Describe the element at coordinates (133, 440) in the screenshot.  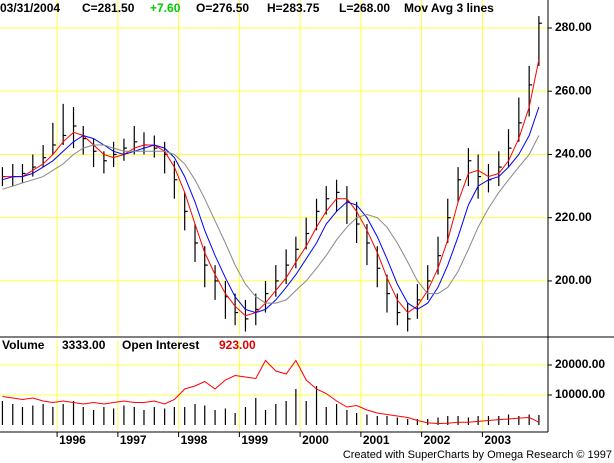
I see `x-tick-label: 1997` at that location.